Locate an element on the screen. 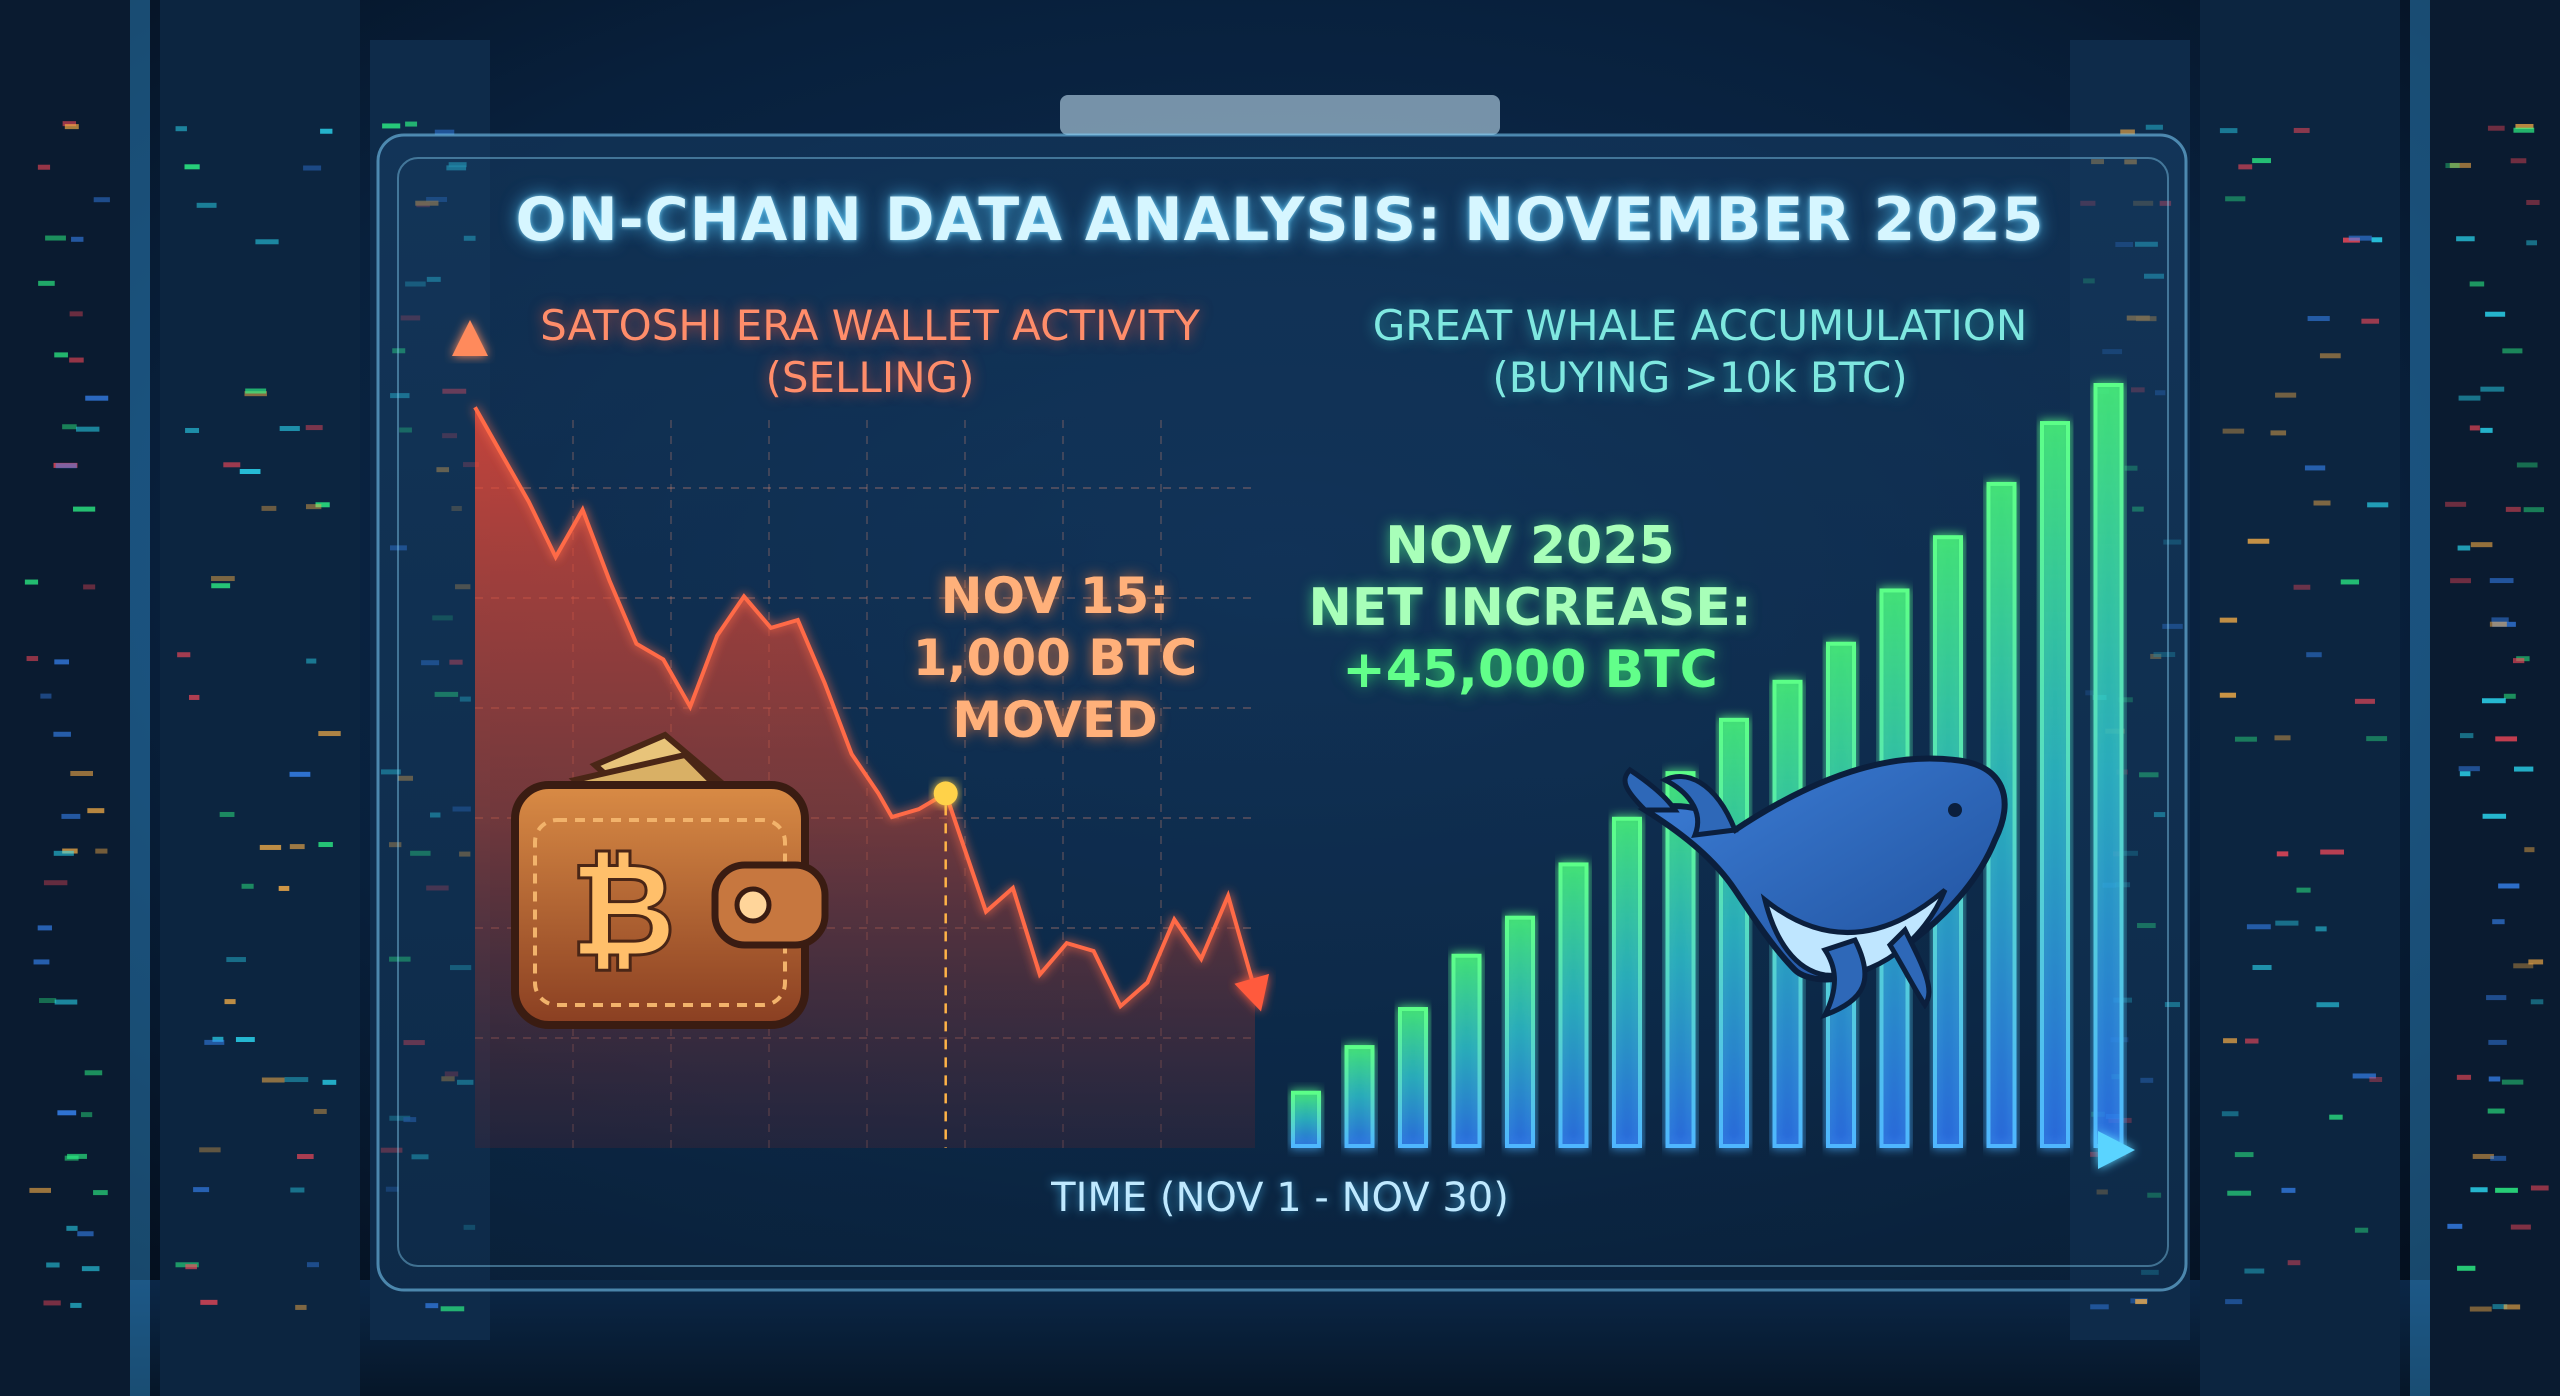  y-axis-arrow-icon is located at coordinates (470, 338).